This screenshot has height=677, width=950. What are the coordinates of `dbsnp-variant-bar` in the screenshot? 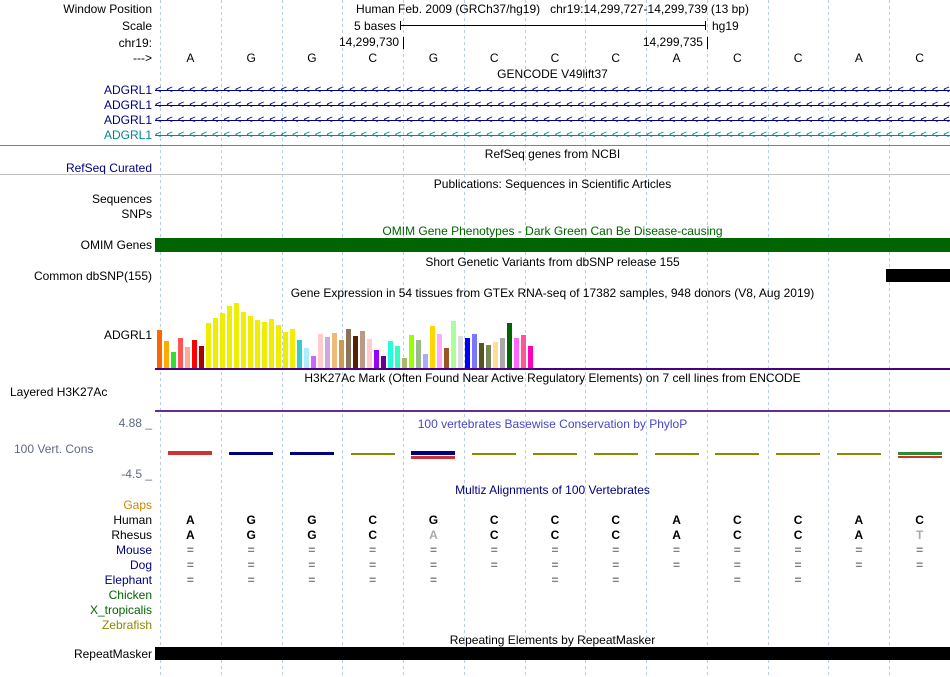 It's located at (918, 275).